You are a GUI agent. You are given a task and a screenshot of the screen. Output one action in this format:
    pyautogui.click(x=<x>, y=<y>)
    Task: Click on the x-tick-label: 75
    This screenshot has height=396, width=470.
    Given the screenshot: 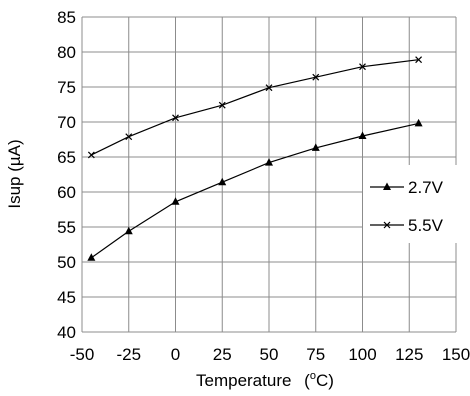 What is the action you would take?
    pyautogui.click(x=315, y=354)
    